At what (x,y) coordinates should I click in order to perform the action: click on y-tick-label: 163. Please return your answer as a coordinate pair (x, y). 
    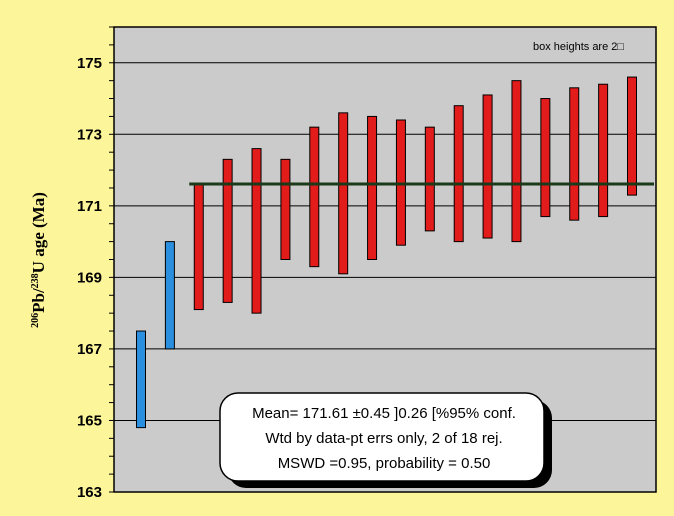
    Looking at the image, I should click on (89, 492).